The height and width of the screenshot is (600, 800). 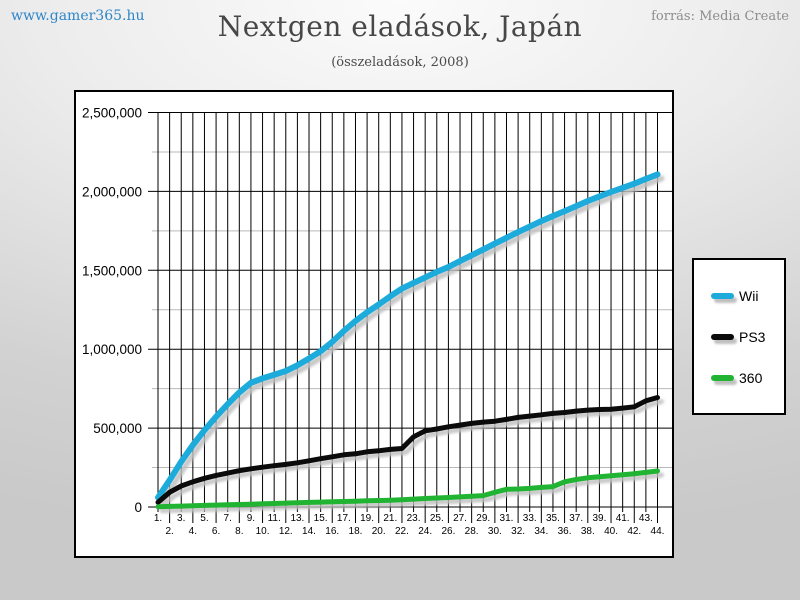 I want to click on x-axis-tick-label: 8., so click(x=239, y=531).